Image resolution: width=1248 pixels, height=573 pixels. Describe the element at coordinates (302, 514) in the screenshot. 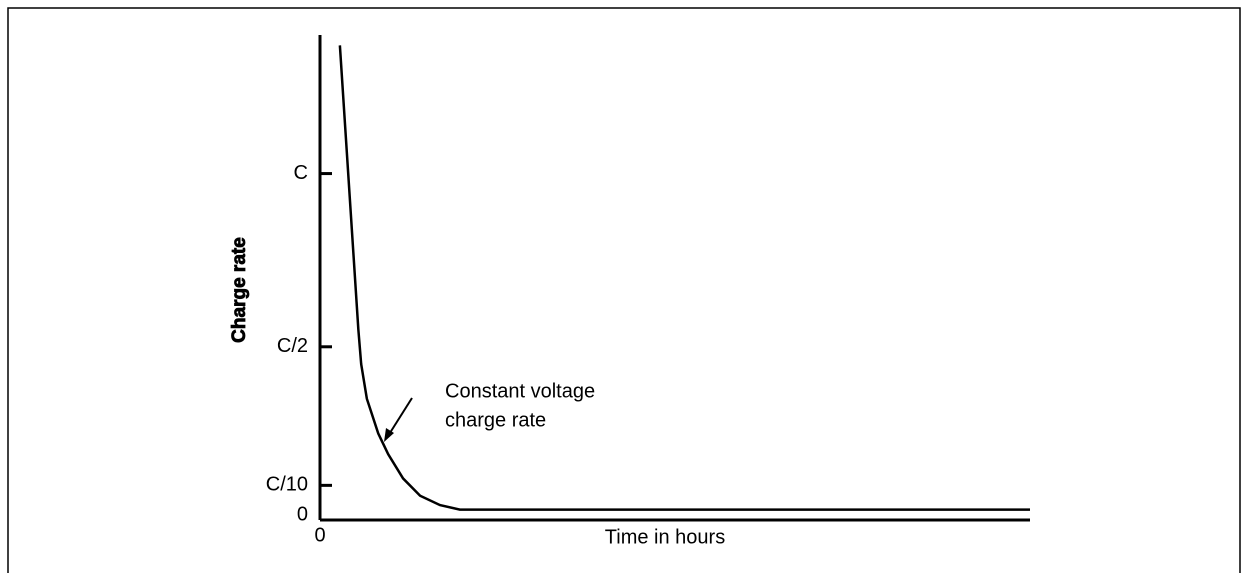

I see `y-tick-label: 0` at that location.